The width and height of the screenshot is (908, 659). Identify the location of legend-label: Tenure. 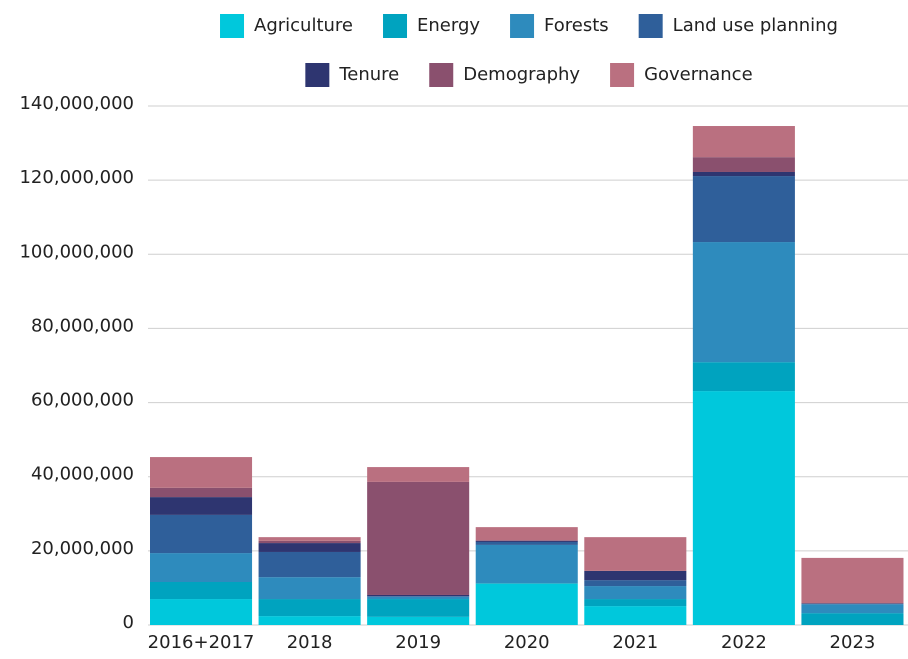
(368, 74).